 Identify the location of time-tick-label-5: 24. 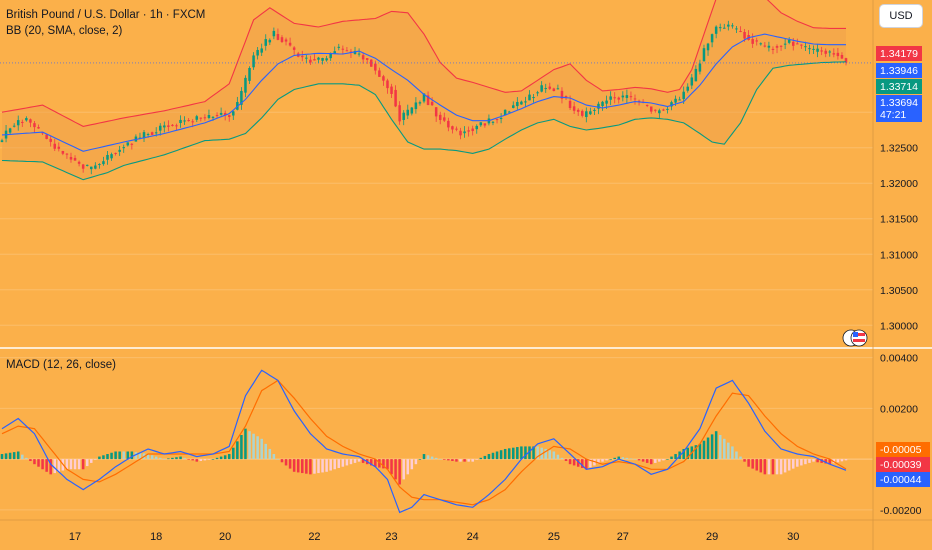
(473, 537).